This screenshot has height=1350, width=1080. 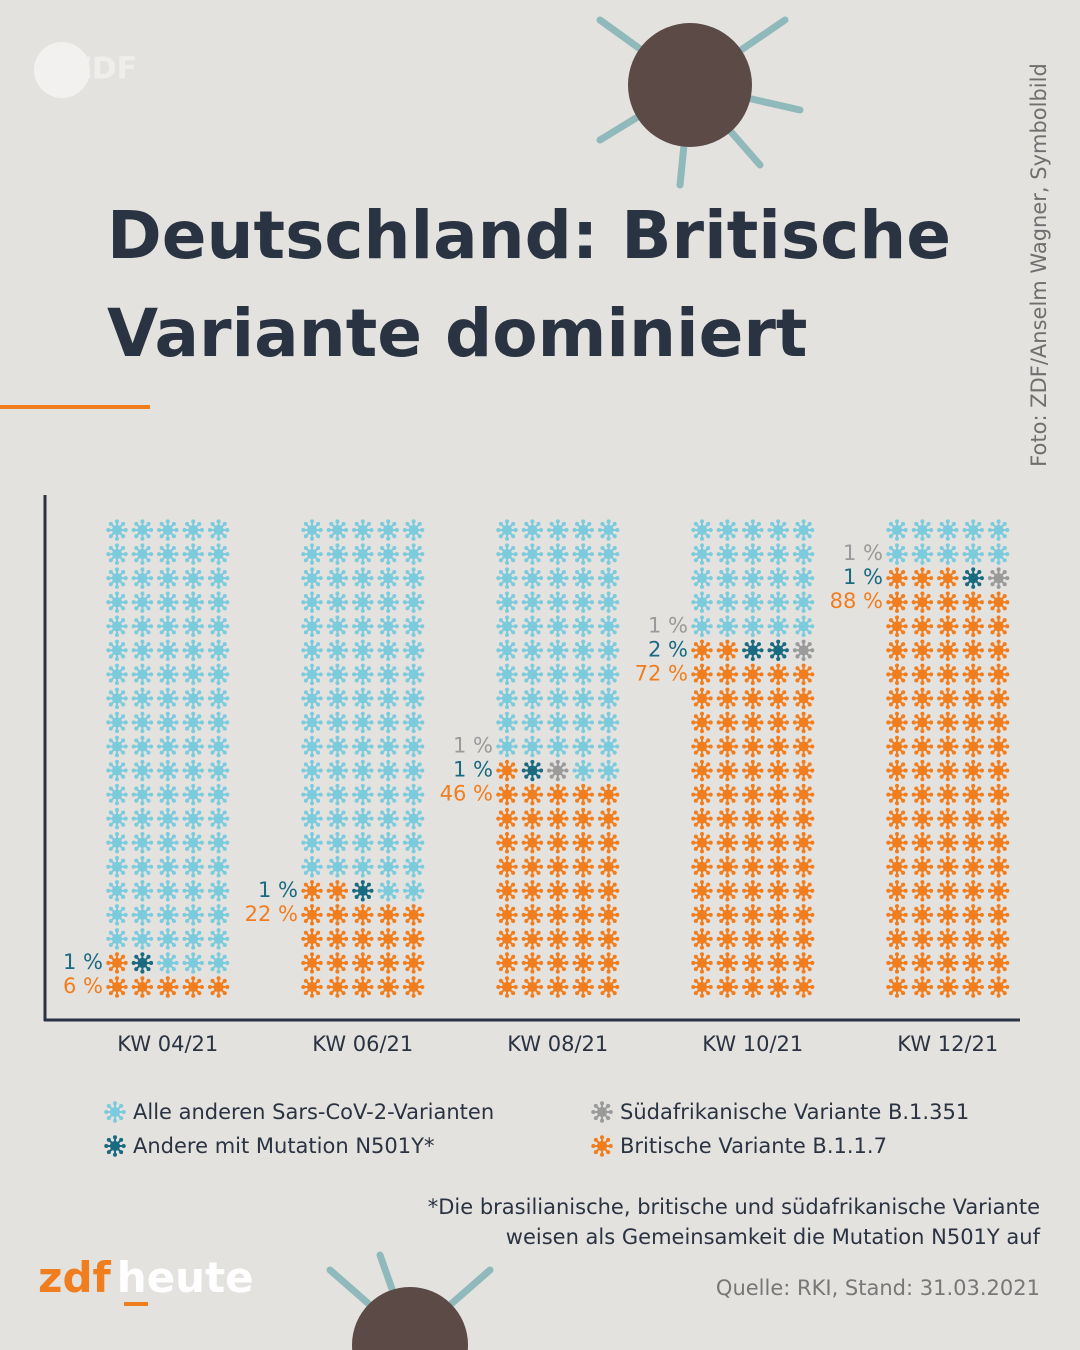 What do you see at coordinates (878, 1288) in the screenshot?
I see `source: Quelle: RKI, Stand: 31.03.2021` at bounding box center [878, 1288].